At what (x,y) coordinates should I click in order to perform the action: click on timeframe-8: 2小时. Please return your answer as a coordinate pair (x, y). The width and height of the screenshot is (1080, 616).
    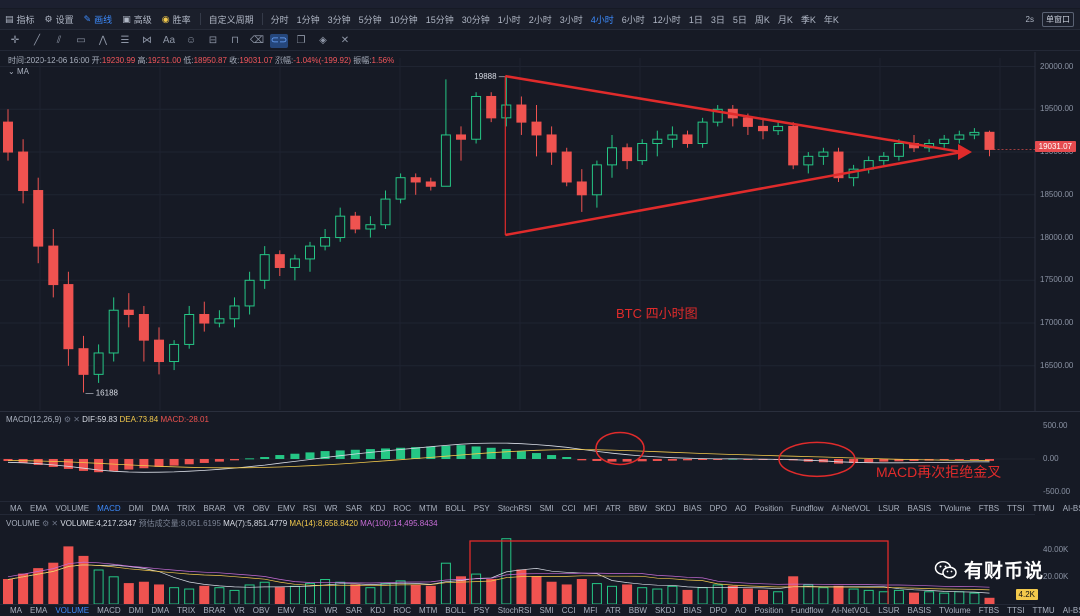
    Looking at the image, I should click on (540, 19).